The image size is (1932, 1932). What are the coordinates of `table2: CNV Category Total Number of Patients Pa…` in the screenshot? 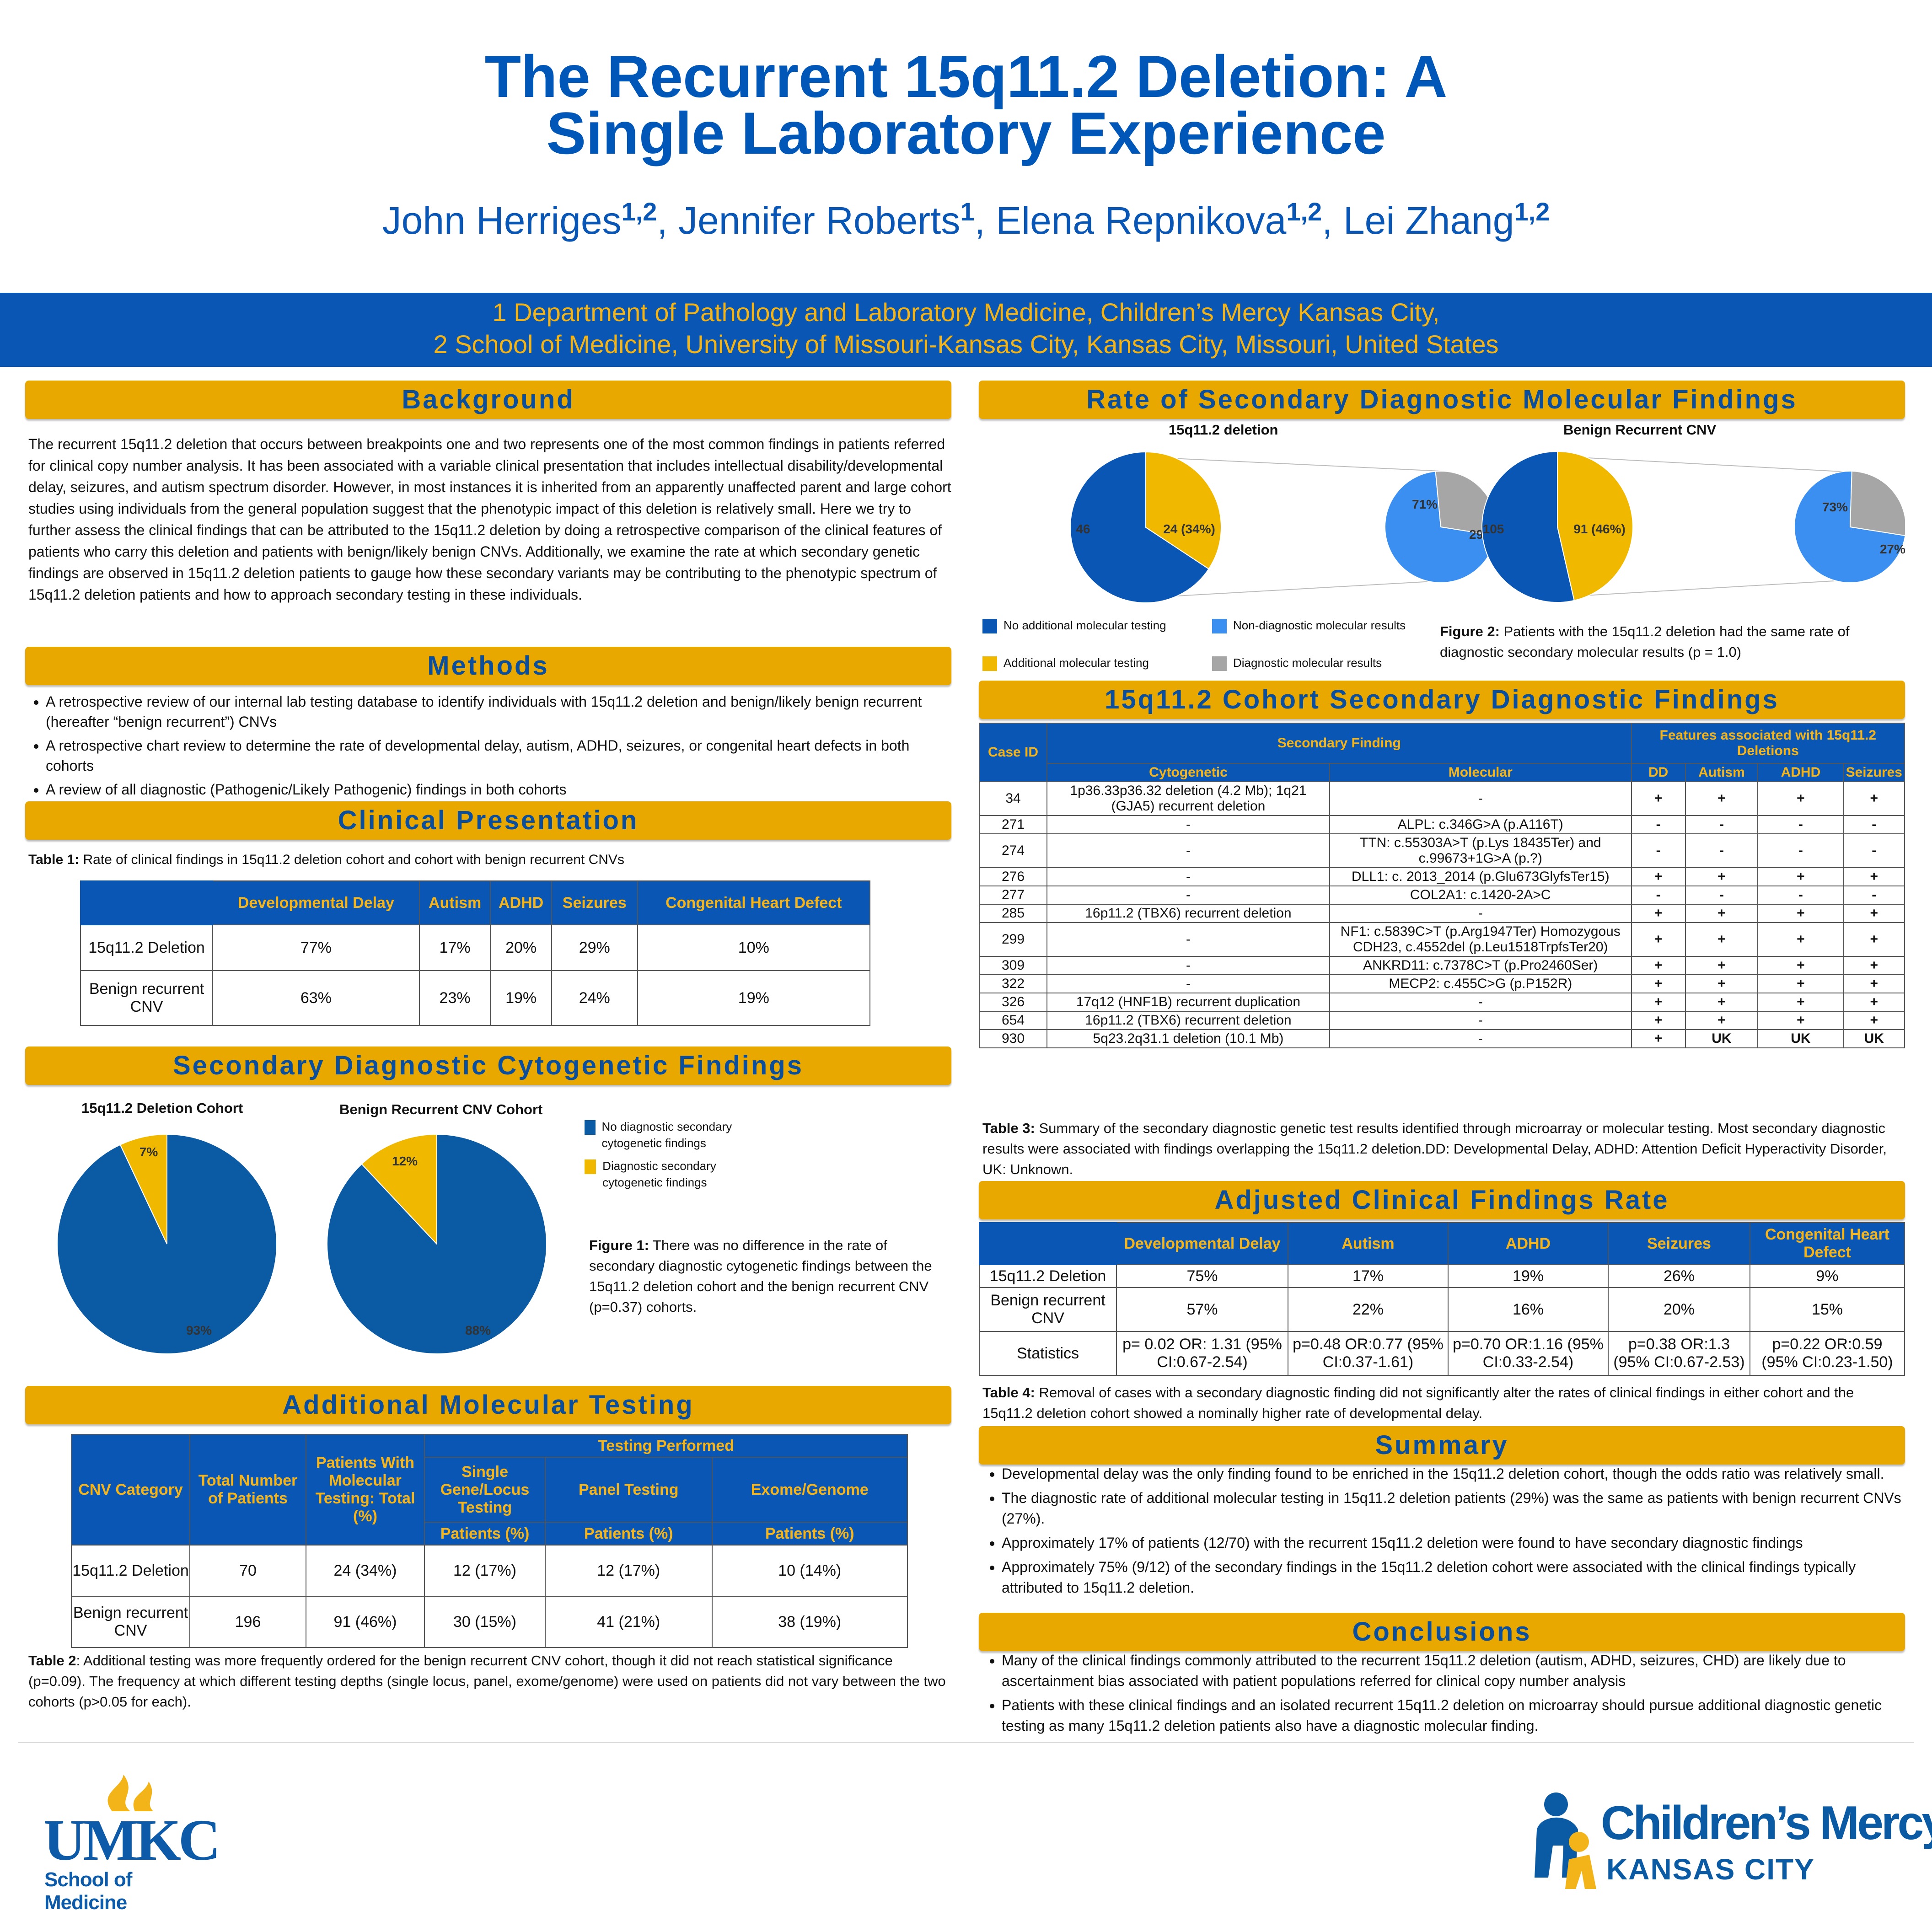 It's located at (489, 1541).